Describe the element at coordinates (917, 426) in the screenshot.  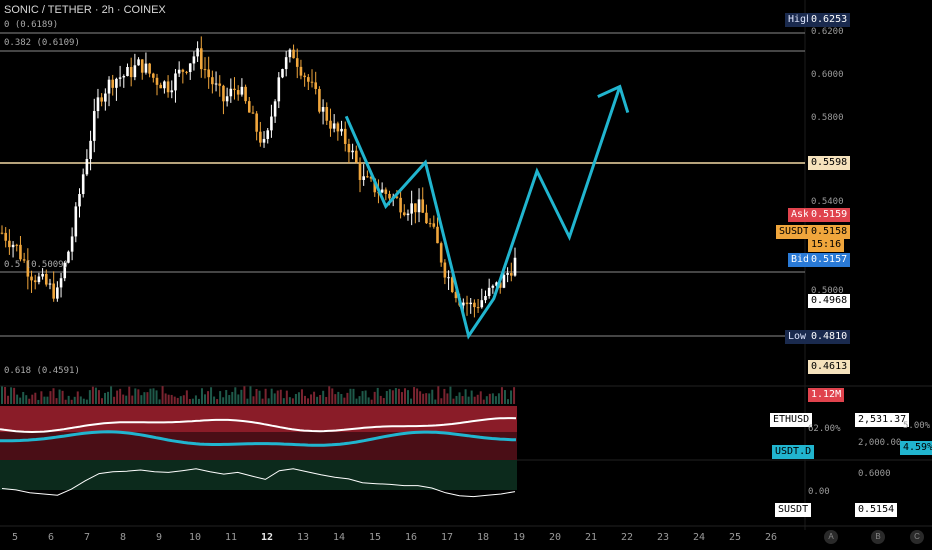
I see `usdt-axis-tick: 5.00%` at that location.